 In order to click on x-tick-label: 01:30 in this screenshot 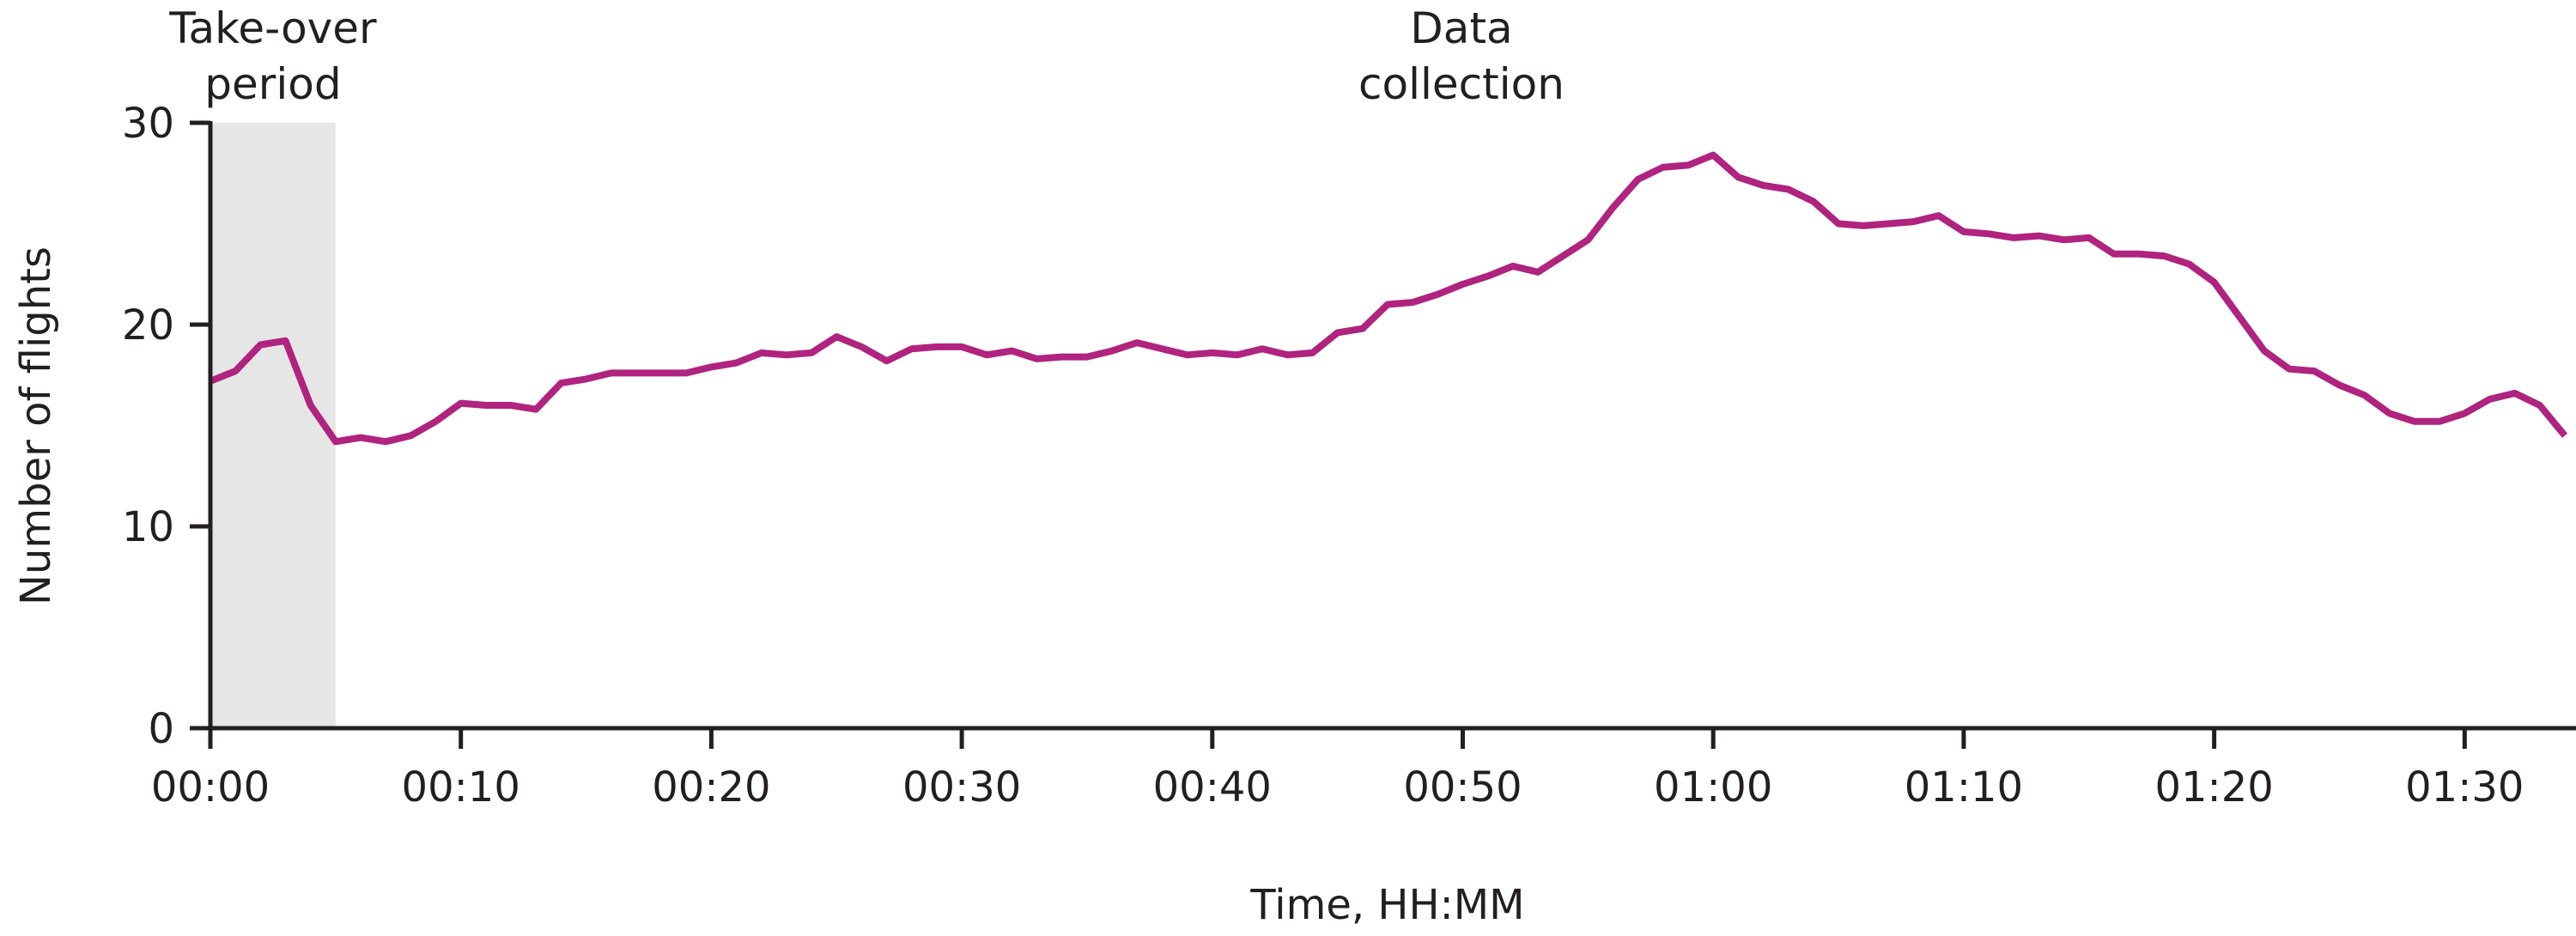, I will do `click(2464, 787)`.